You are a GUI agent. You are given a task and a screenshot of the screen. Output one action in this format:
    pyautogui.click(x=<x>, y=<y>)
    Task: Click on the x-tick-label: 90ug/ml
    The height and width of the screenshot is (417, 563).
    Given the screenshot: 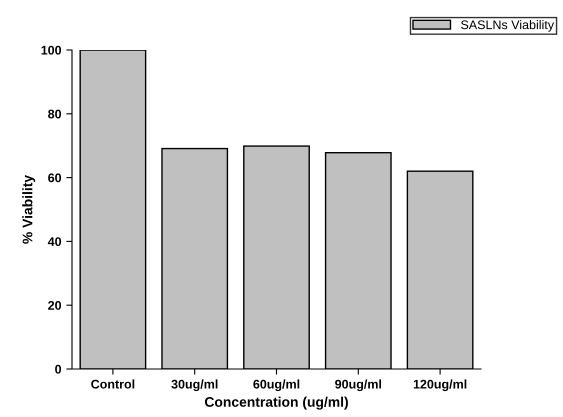 What is the action you would take?
    pyautogui.click(x=358, y=385)
    